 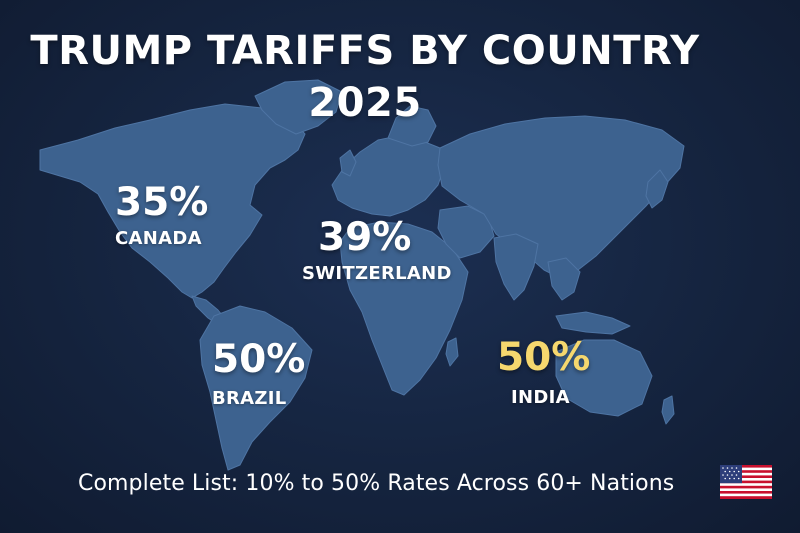 What do you see at coordinates (657, 189) in the screenshot?
I see `japan-landmass` at bounding box center [657, 189].